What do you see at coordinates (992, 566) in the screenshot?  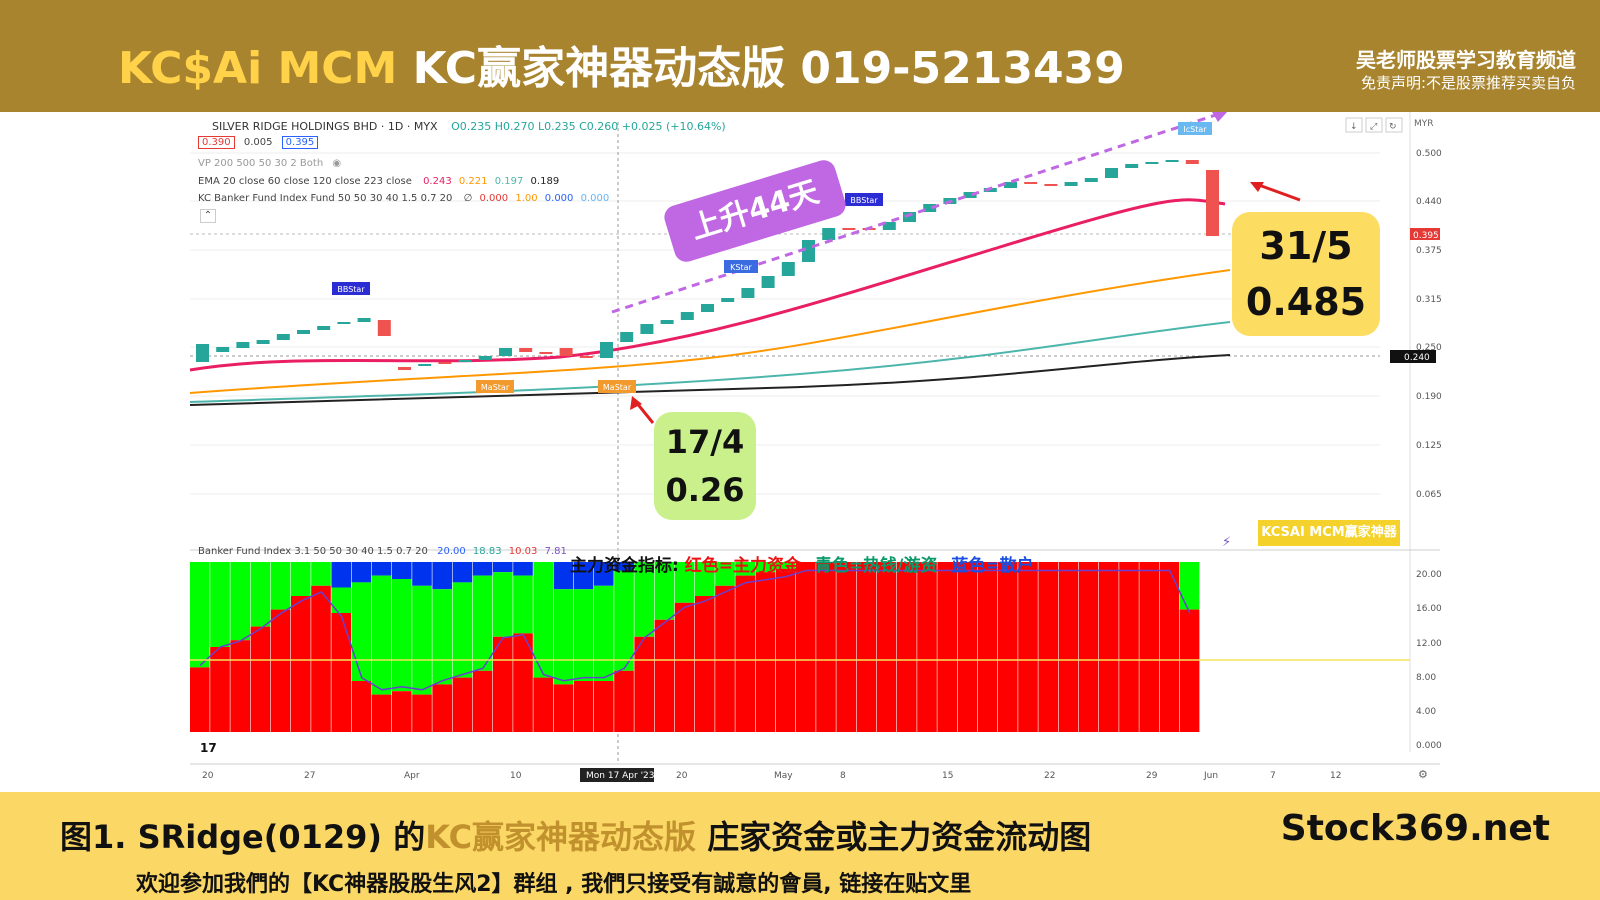 I see `legend-retail: 蓝色=散户` at bounding box center [992, 566].